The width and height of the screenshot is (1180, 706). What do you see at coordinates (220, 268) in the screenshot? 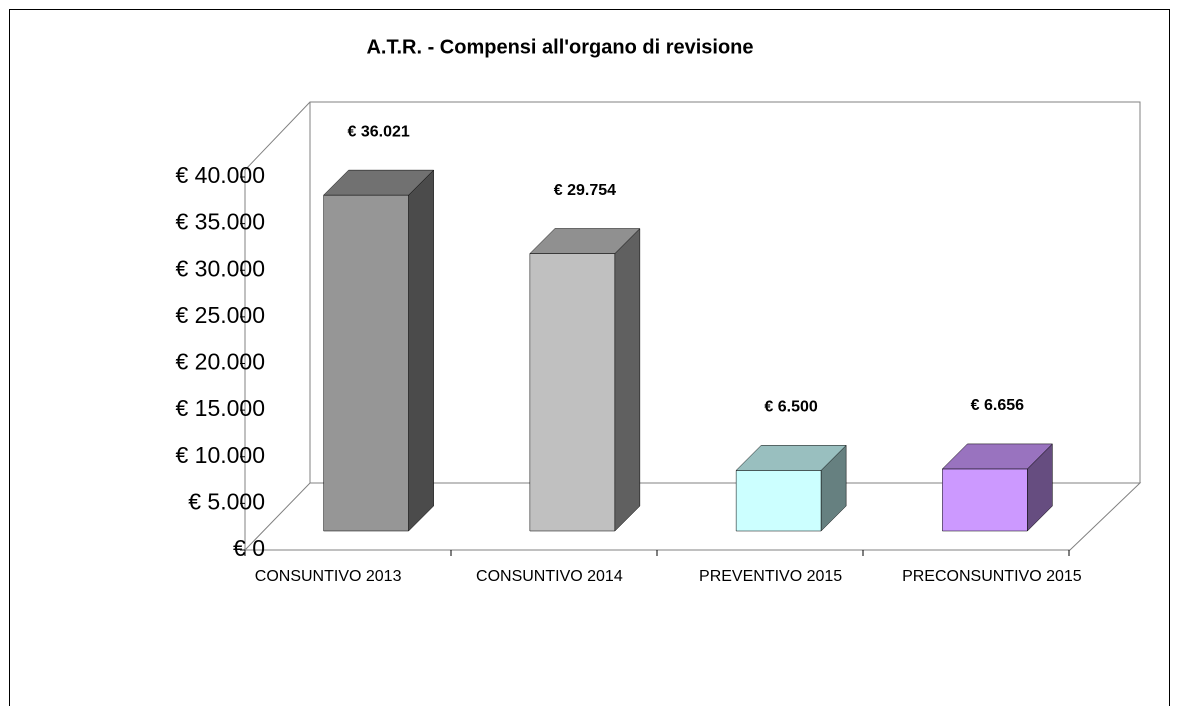
I see `y-tick-label: € 30.000` at bounding box center [220, 268].